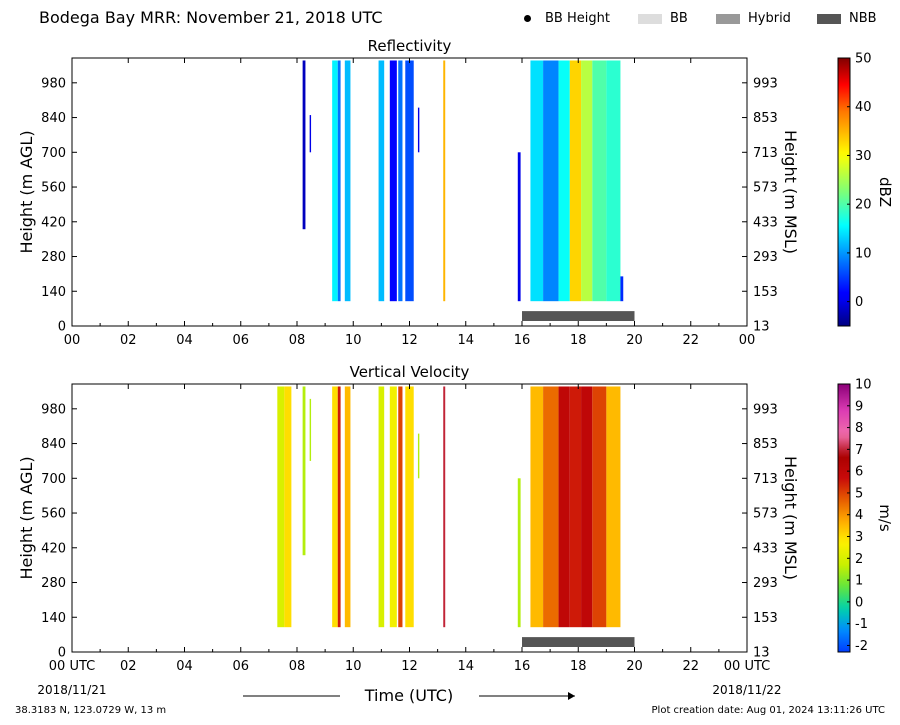 This screenshot has width=900, height=725. Describe the element at coordinates (650, 18) in the screenshot. I see `bb-swatch-icon` at that location.